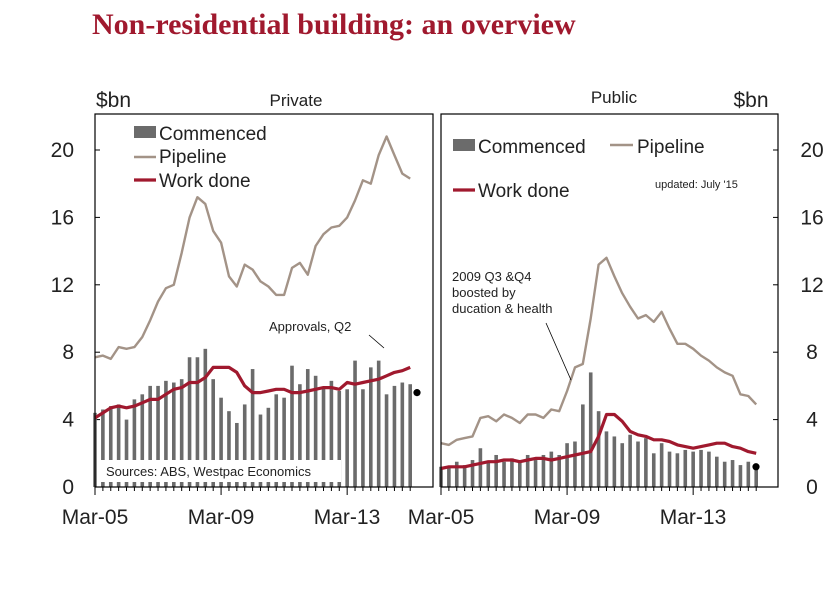 This screenshot has height=600, width=840. Describe the element at coordinates (417, 393) in the screenshot. I see `private-approvals-marker` at that location.